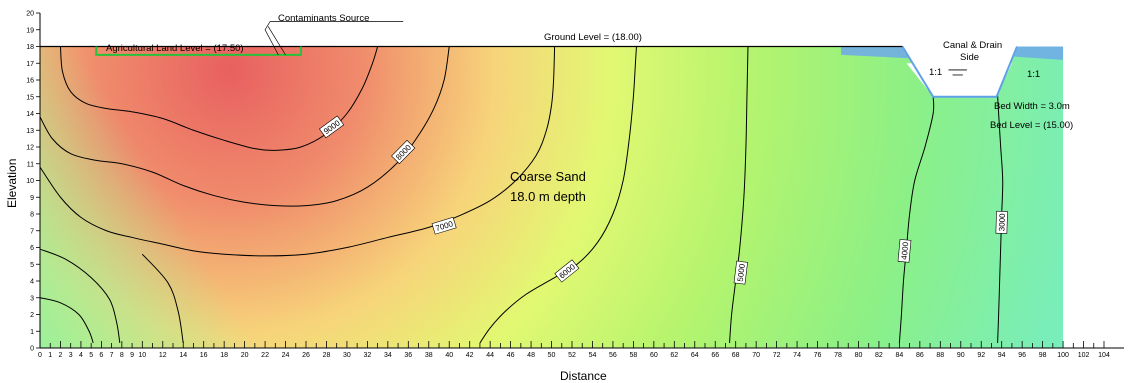  Describe the element at coordinates (633, 355) in the screenshot. I see `x-tick-label-58: 58` at that location.